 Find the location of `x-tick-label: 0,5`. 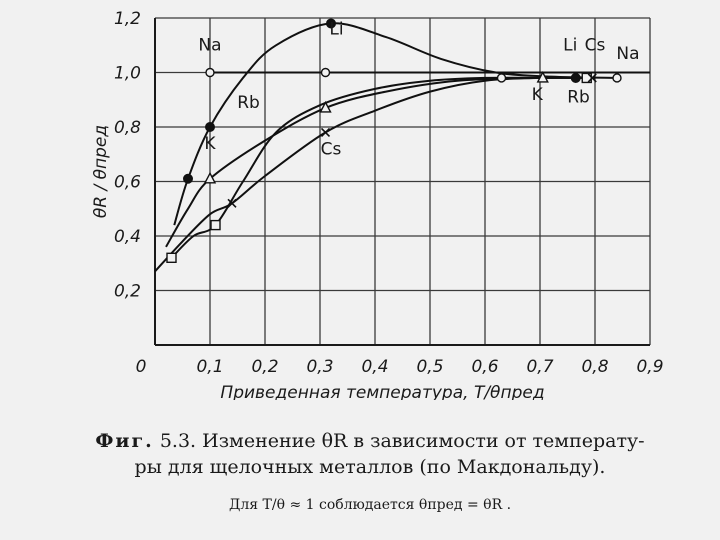

x-tick-label: 0,5 is located at coordinates (429, 367).